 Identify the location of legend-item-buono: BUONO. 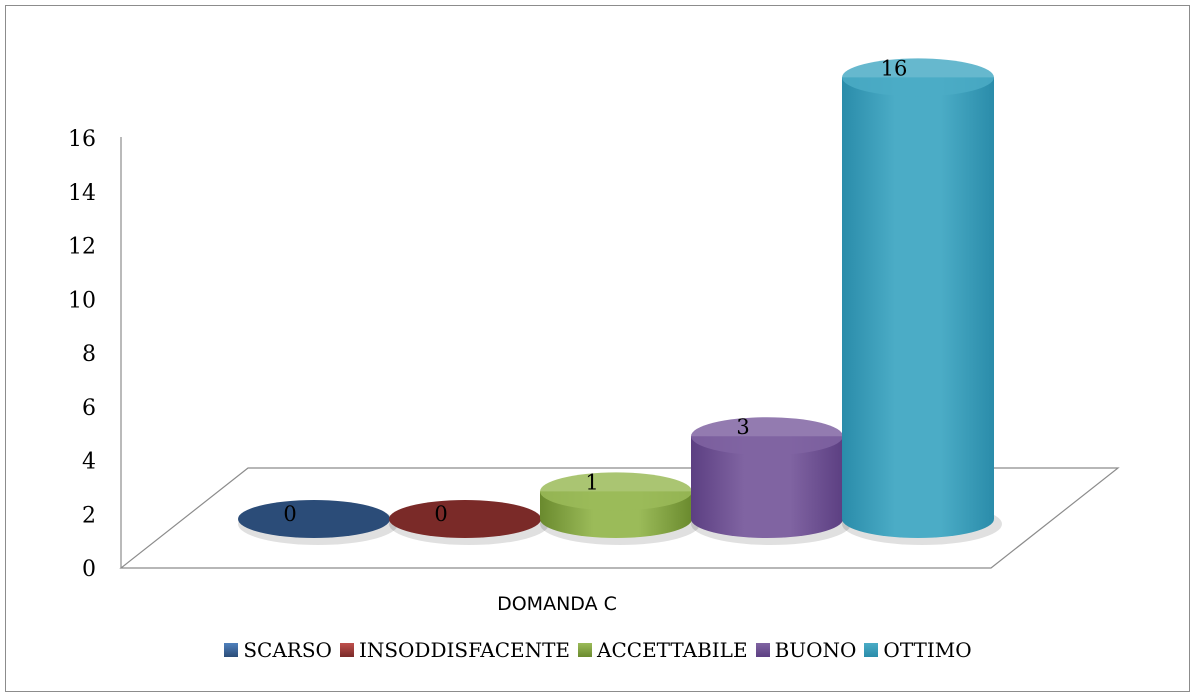
(806, 650).